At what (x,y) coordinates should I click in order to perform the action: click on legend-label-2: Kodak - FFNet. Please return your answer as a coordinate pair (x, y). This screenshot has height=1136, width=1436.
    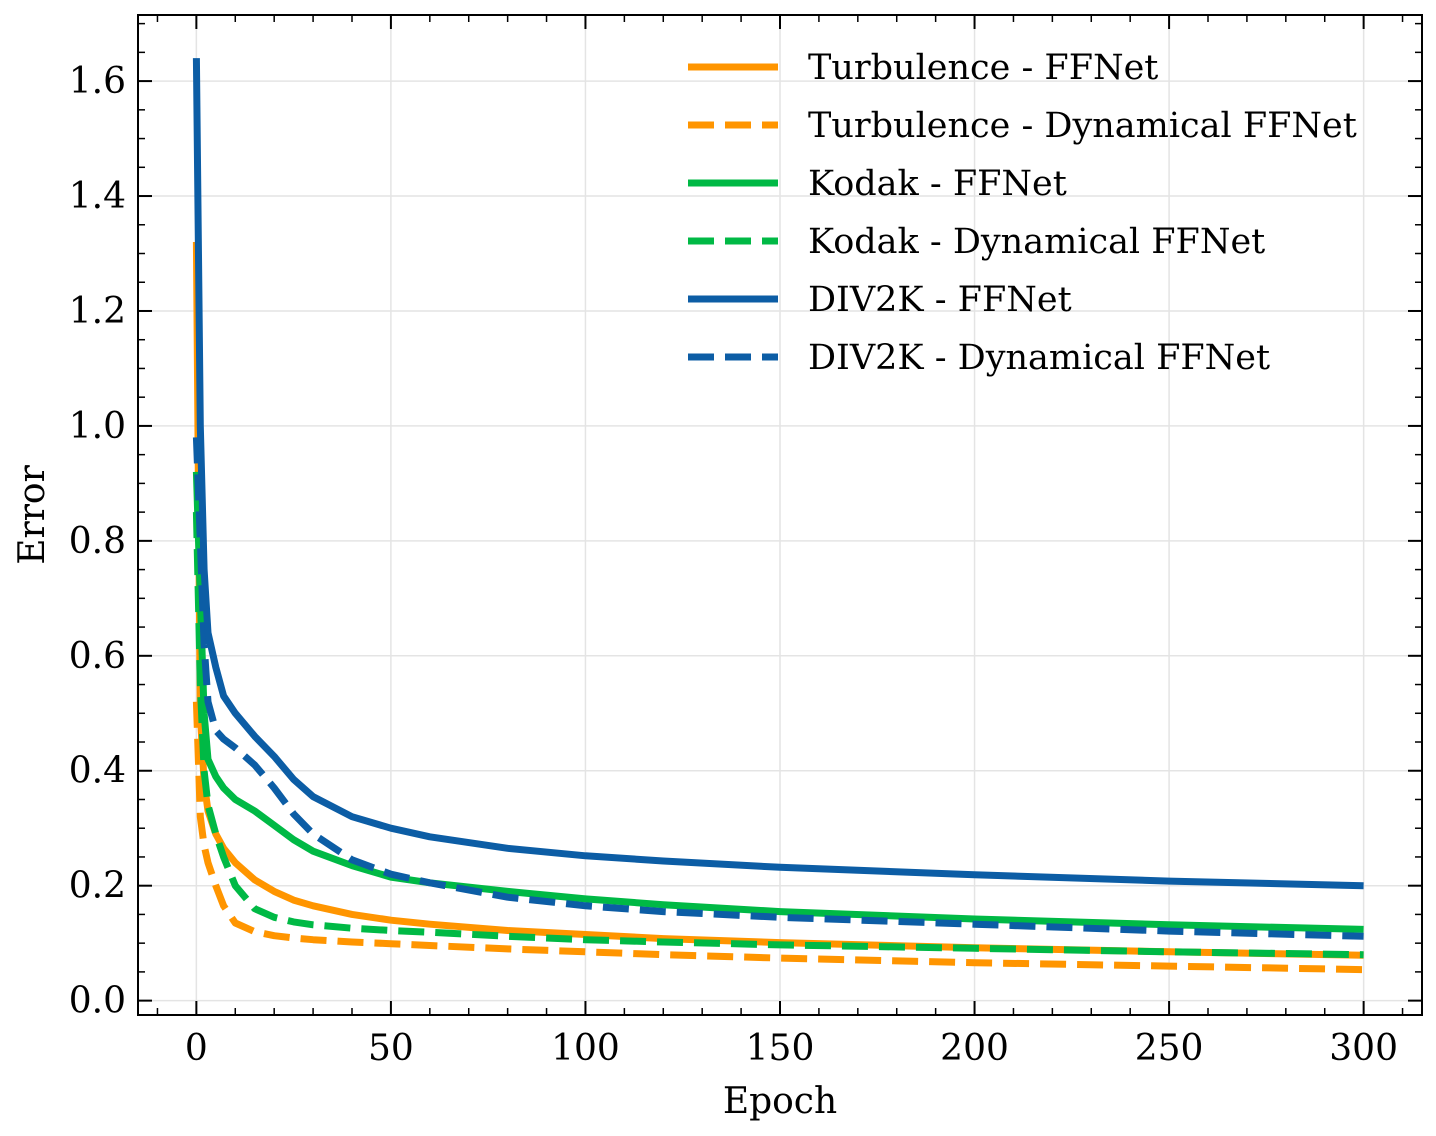
    Looking at the image, I should click on (937, 184).